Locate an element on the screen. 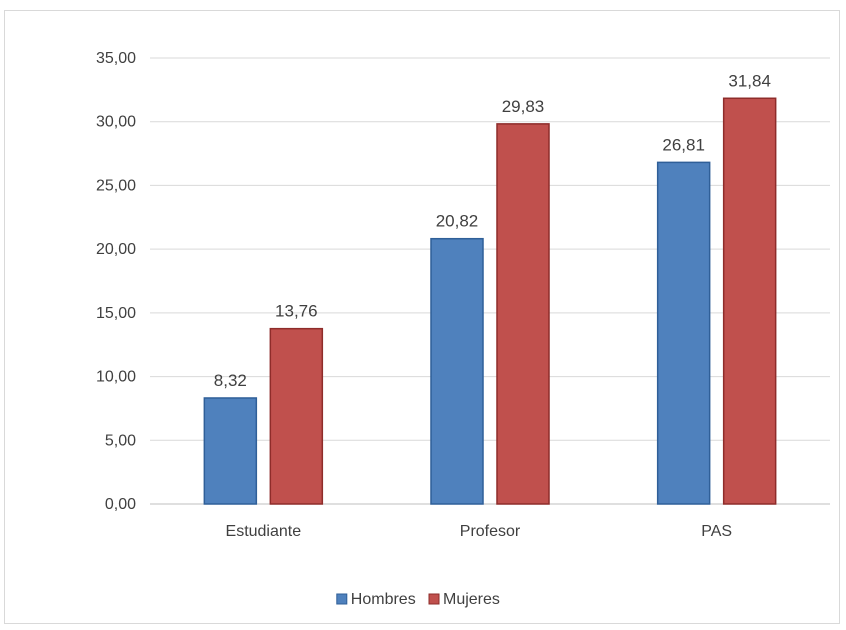  legend-label-hombres: Hombres is located at coordinates (383, 599).